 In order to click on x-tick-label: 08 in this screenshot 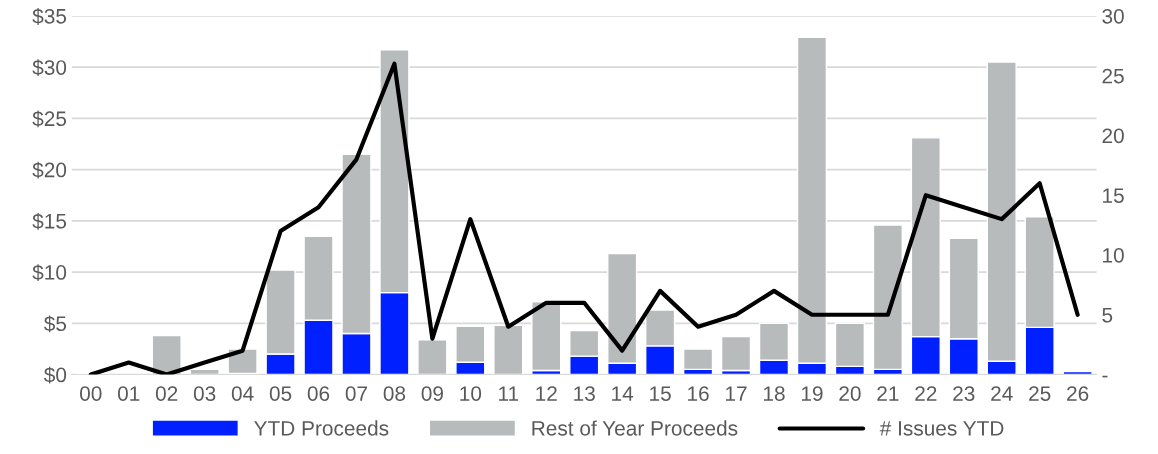, I will do `click(394, 393)`.